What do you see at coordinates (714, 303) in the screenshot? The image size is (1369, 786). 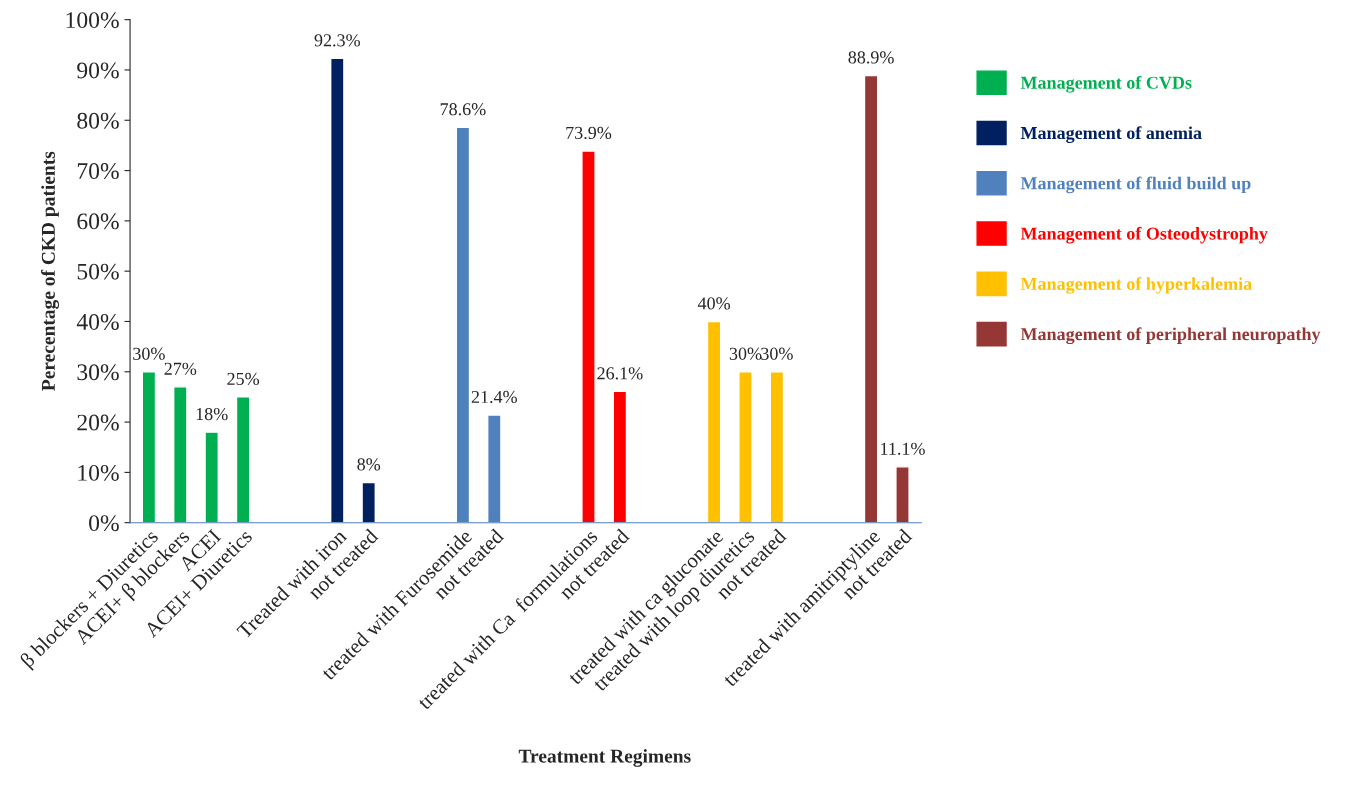 I see `data-label: 40%` at bounding box center [714, 303].